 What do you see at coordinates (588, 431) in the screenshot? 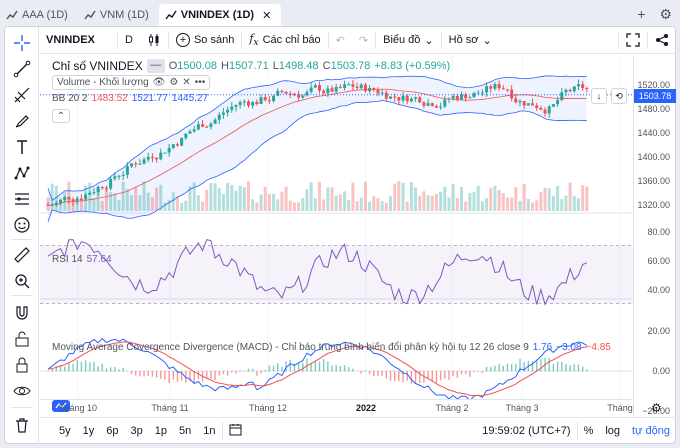
I see `percent-toggle: %` at bounding box center [588, 431].